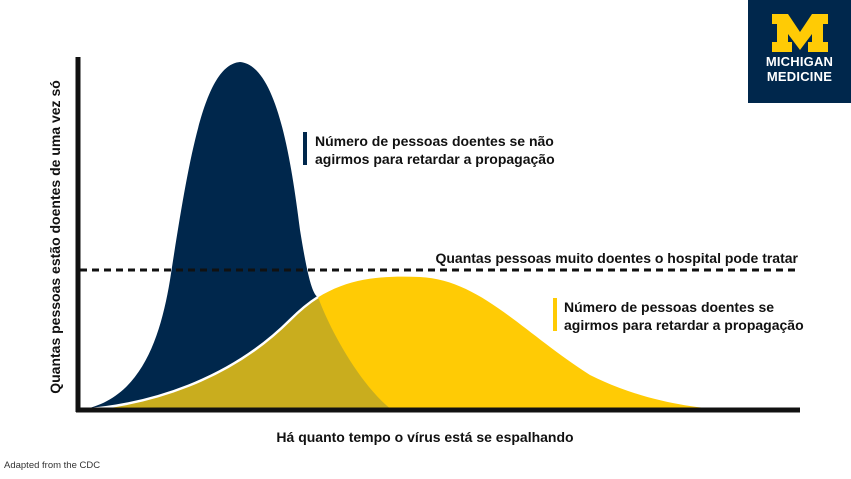 This screenshot has width=851, height=479. Describe the element at coordinates (555, 314) in the screenshot. I see `legend-marker-with-action` at that location.